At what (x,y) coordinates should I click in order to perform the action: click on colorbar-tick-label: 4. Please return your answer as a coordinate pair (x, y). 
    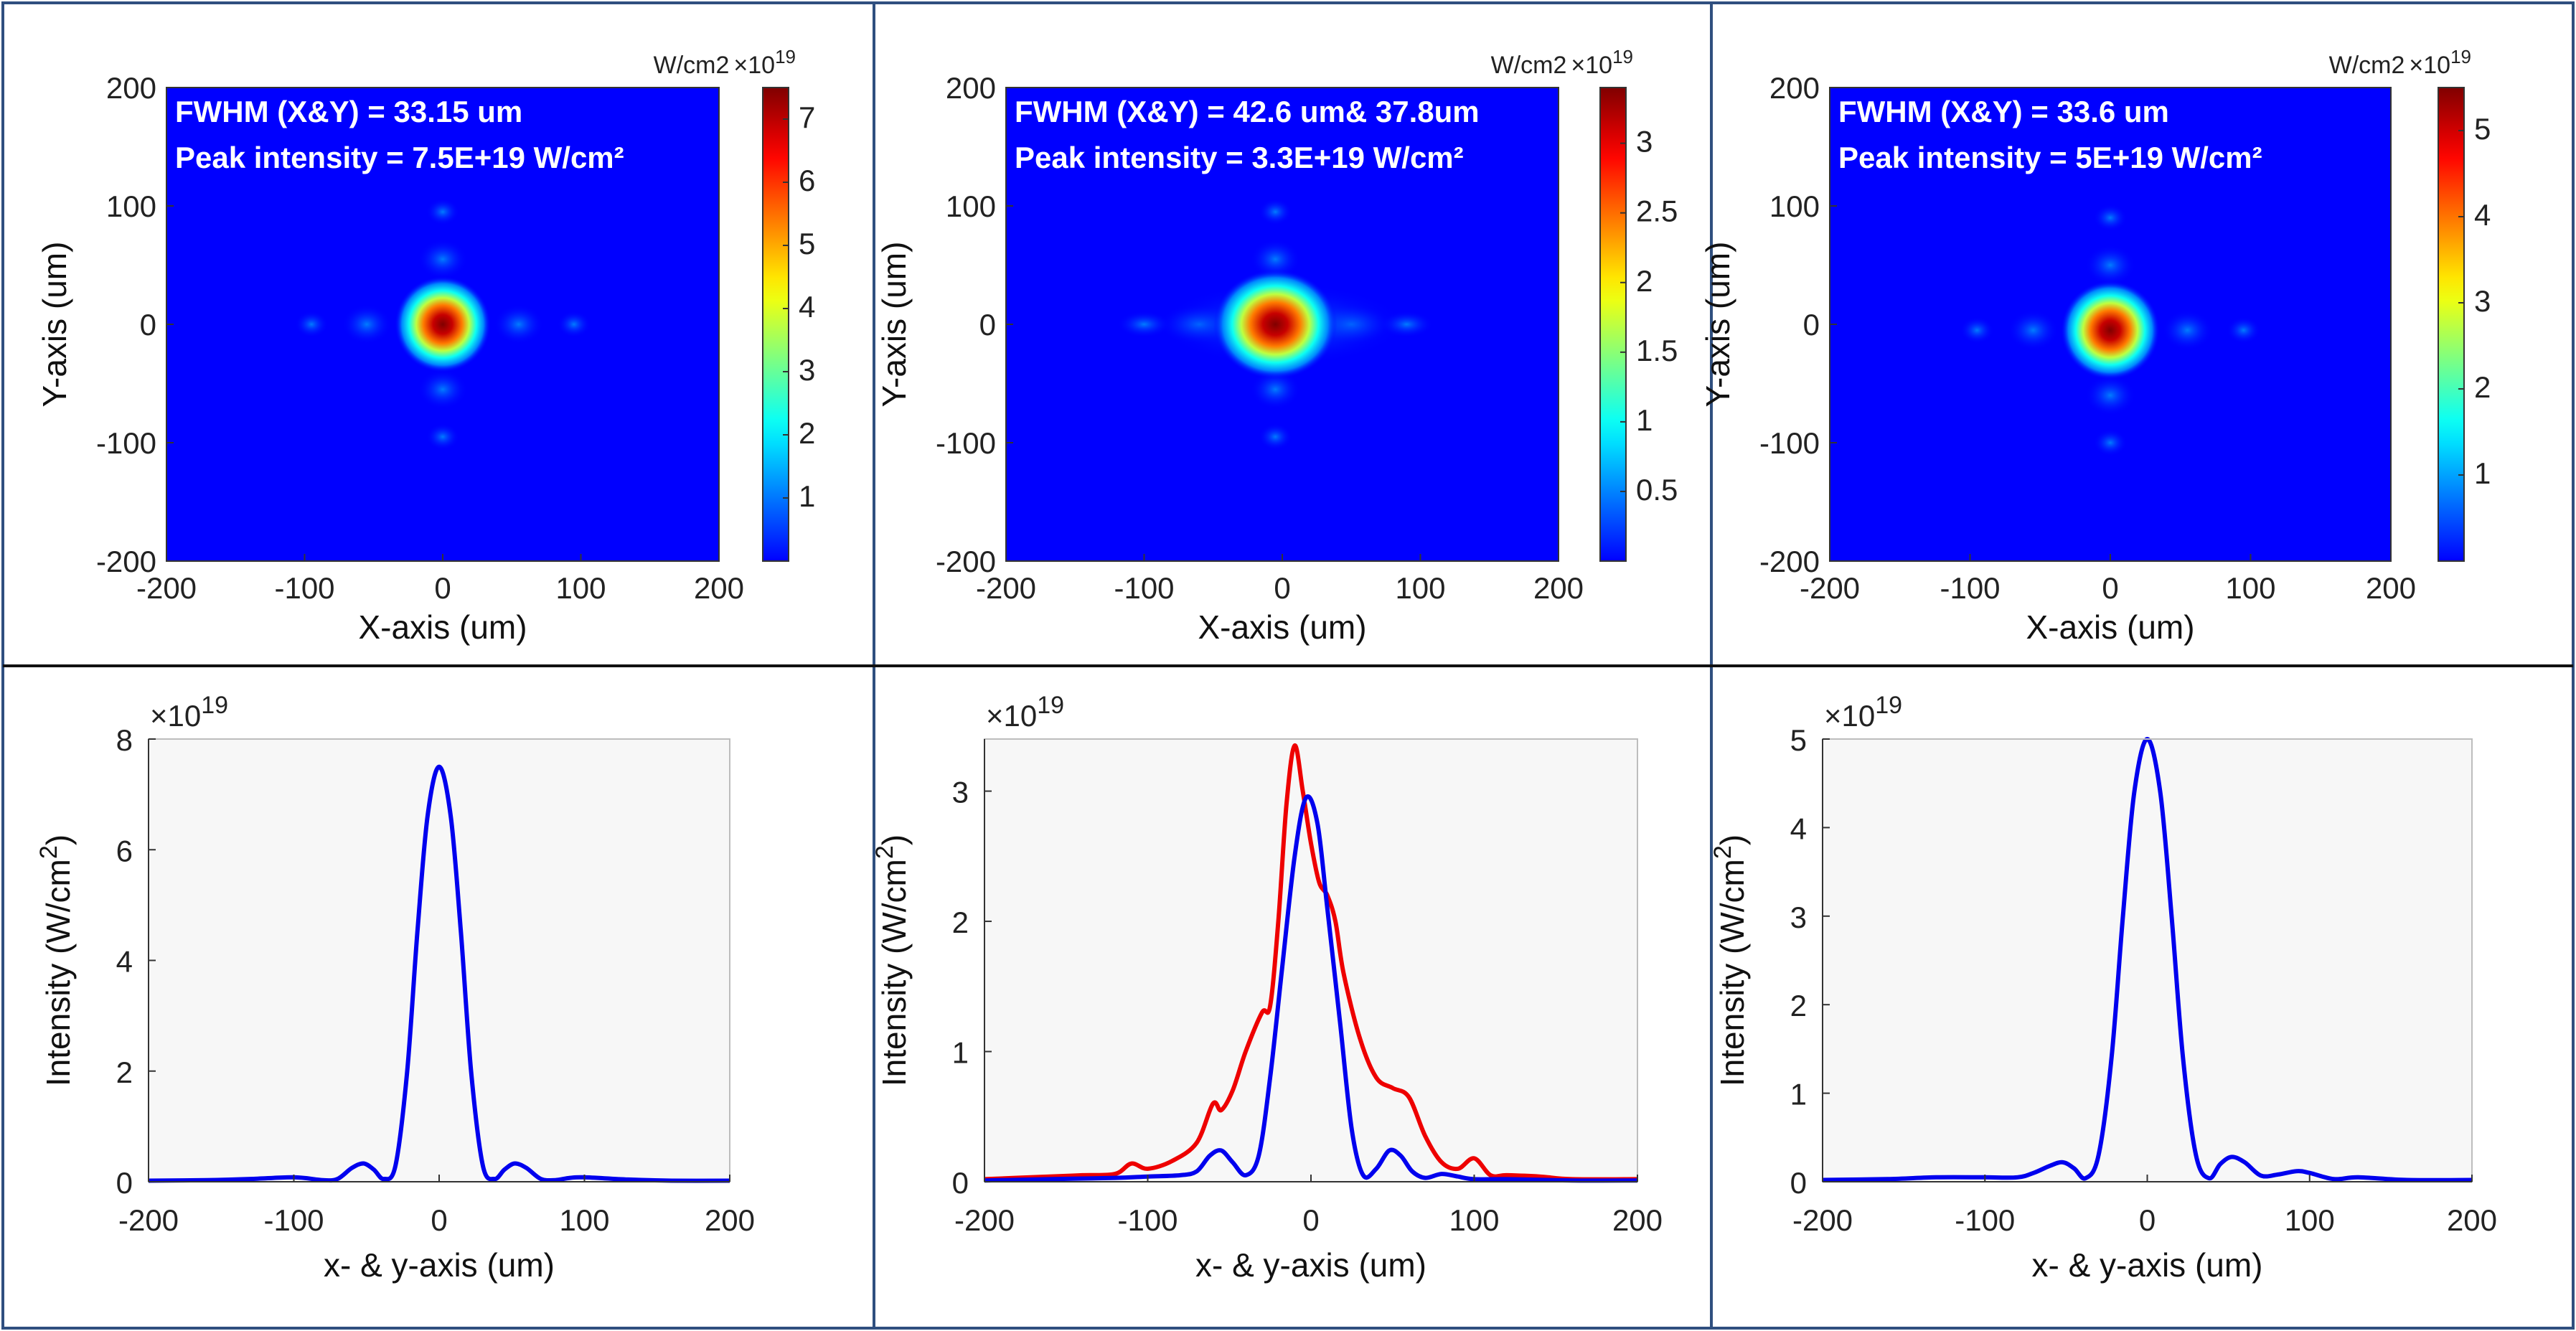
    Looking at the image, I should click on (807, 307).